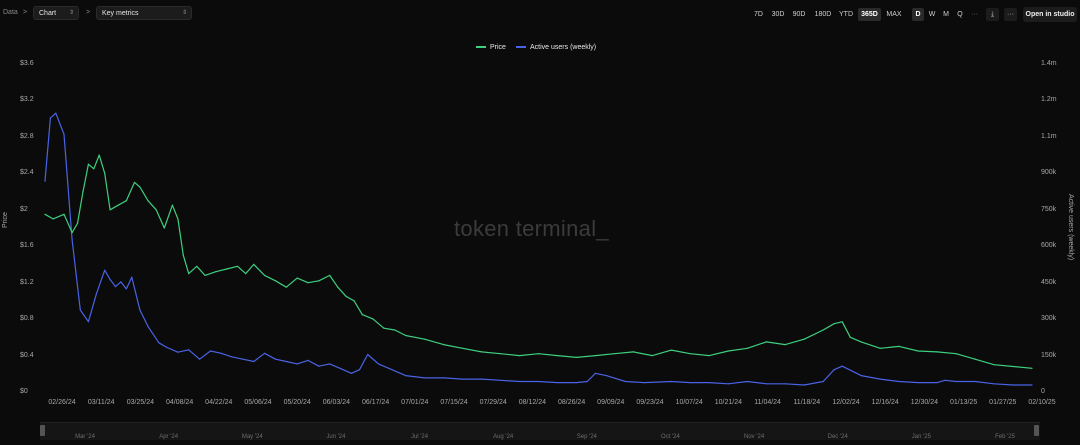 The width and height of the screenshot is (1080, 445). I want to click on range-30d: 30D, so click(778, 14).